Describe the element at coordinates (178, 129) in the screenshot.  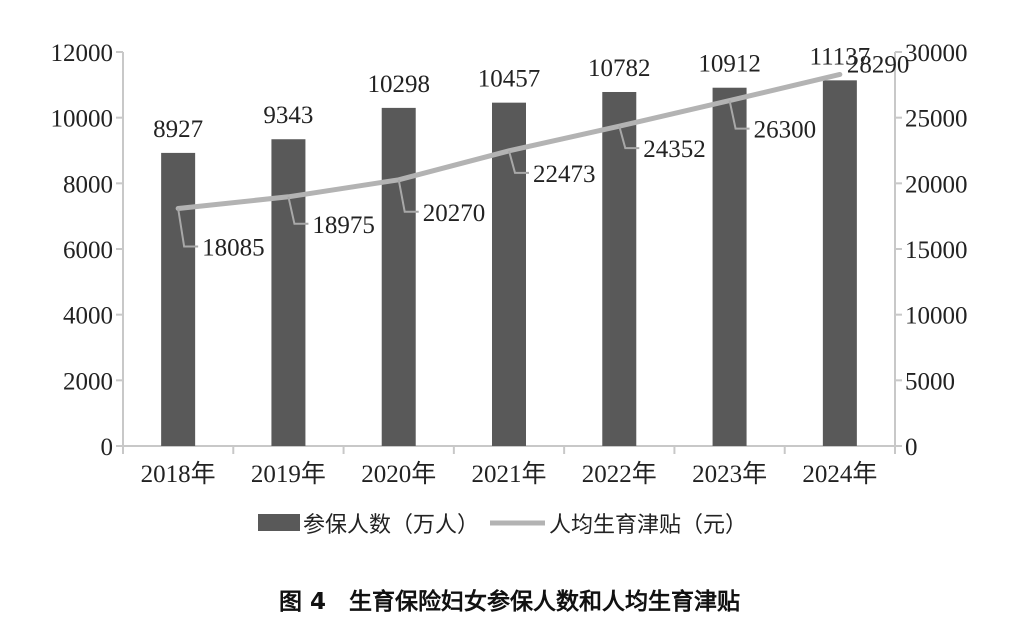
I see `bar-value-label: 8927` at that location.